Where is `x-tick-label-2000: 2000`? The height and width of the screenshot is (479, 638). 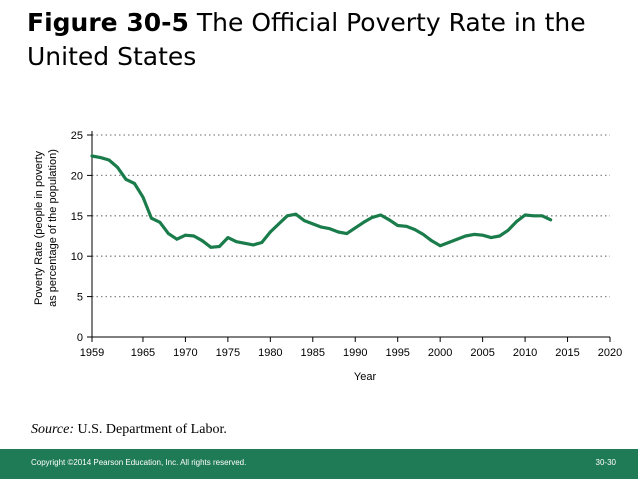
x-tick-label-2000: 2000 is located at coordinates (440, 353).